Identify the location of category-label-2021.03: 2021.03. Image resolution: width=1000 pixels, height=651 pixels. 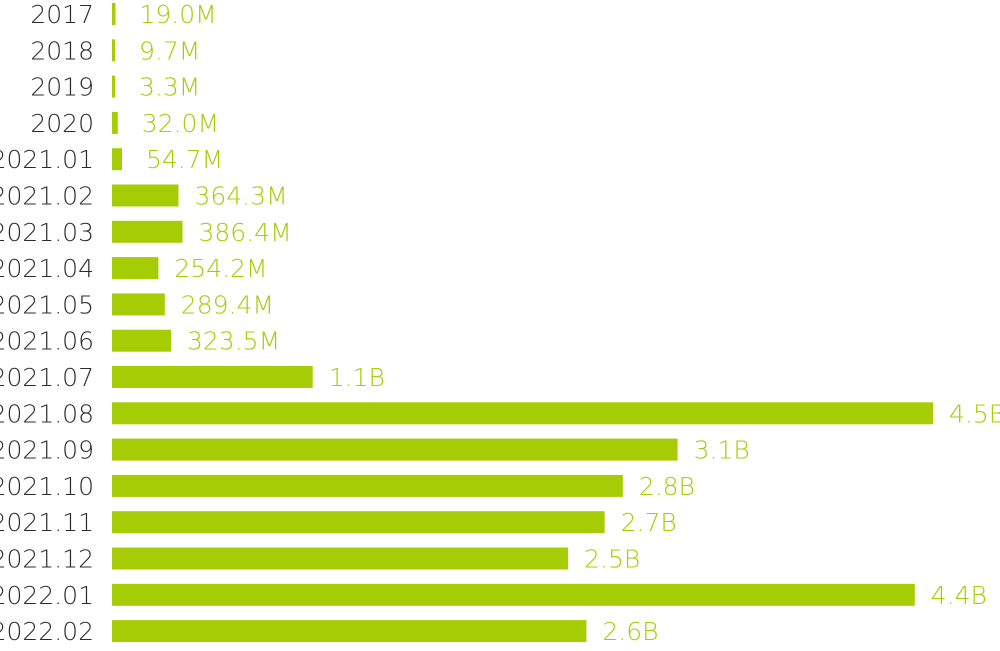
(47, 232).